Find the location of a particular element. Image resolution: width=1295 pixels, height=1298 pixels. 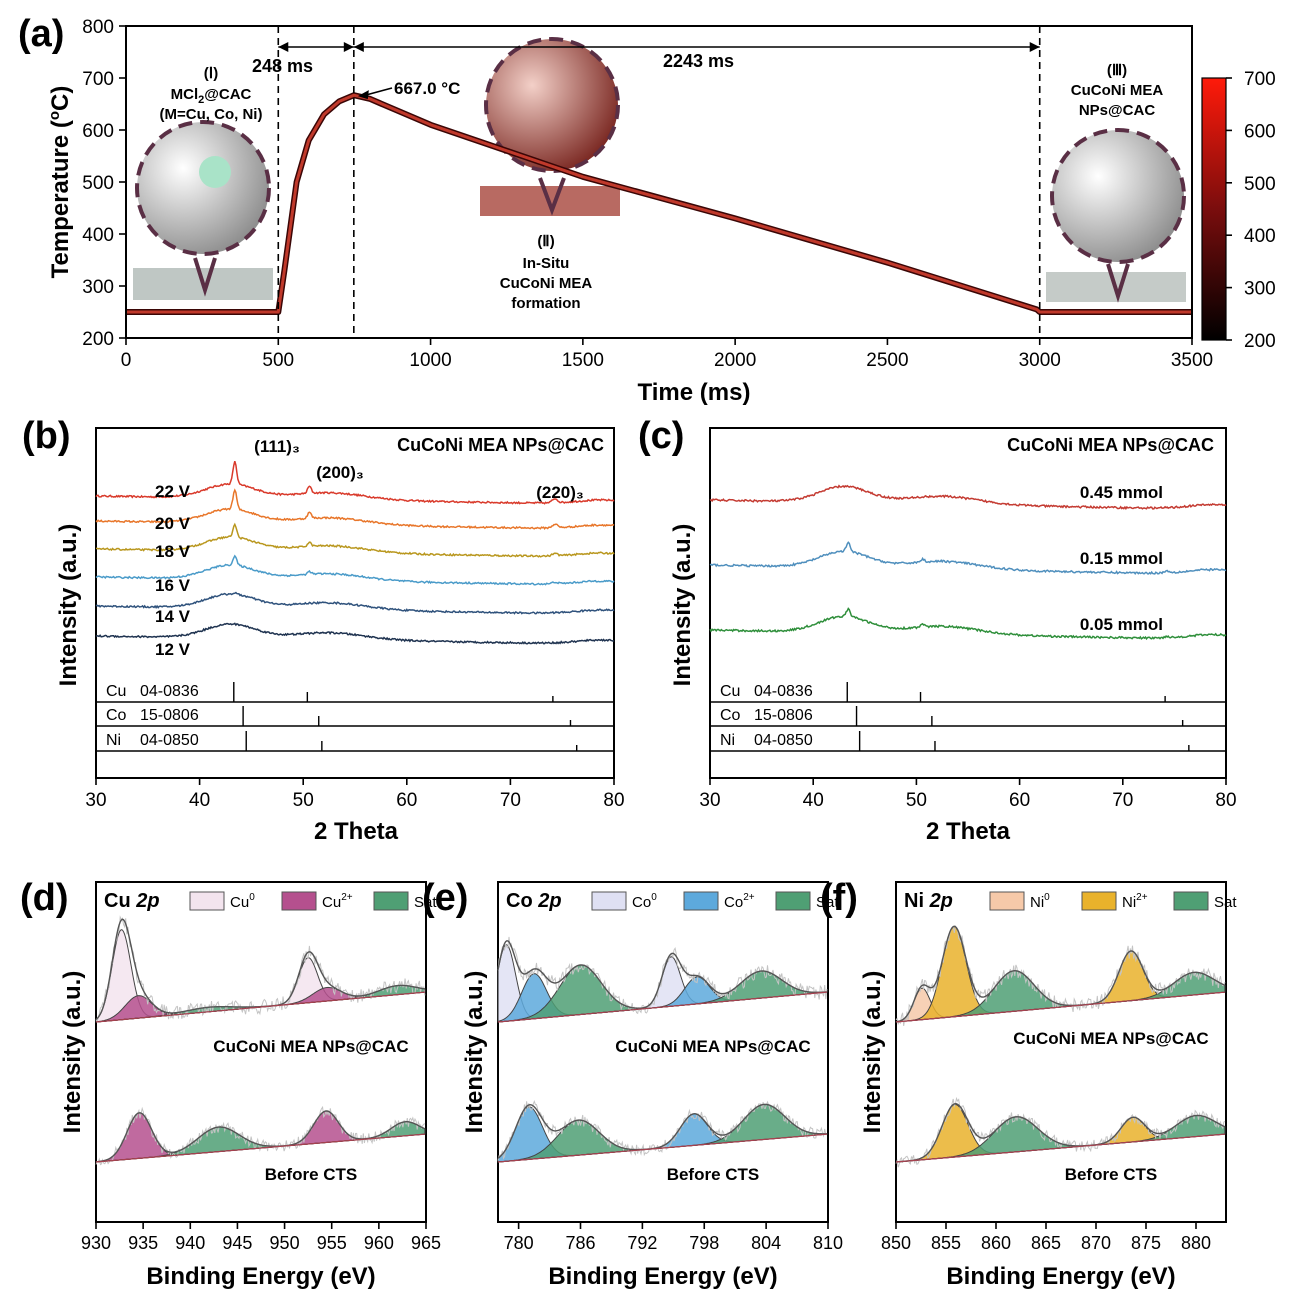

panel-a-xtick-label: 3500 is located at coordinates (1192, 360).